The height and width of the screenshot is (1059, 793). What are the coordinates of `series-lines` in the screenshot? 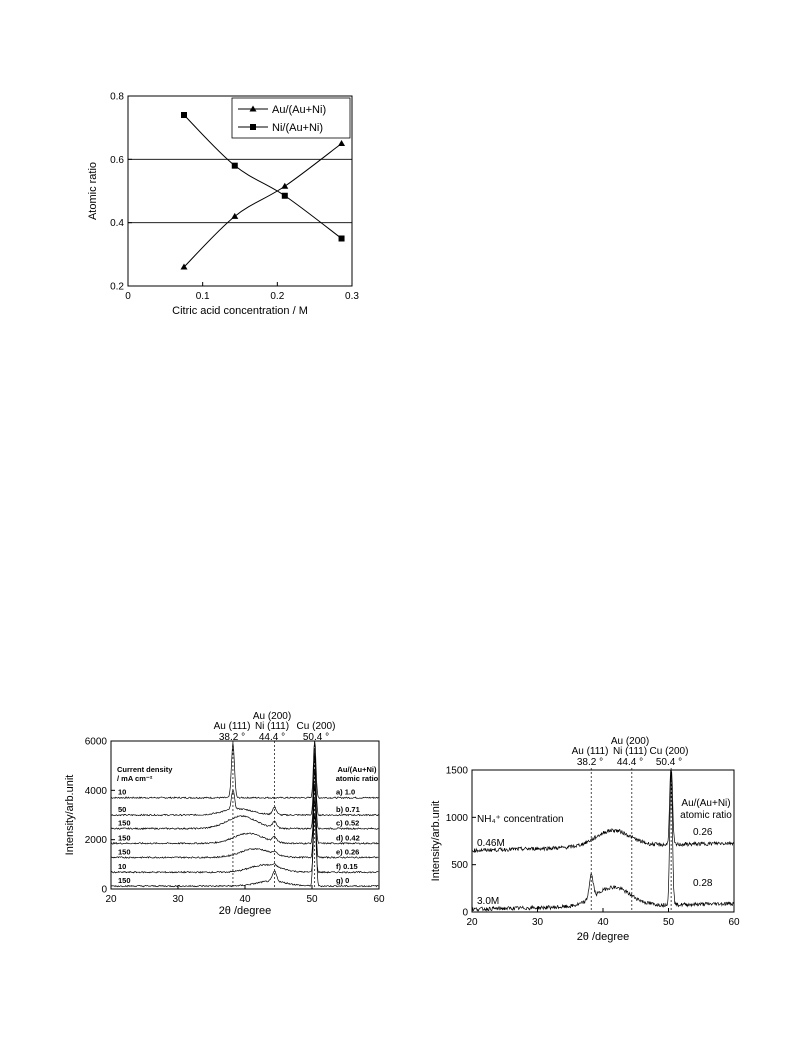 It's located at (263, 191).